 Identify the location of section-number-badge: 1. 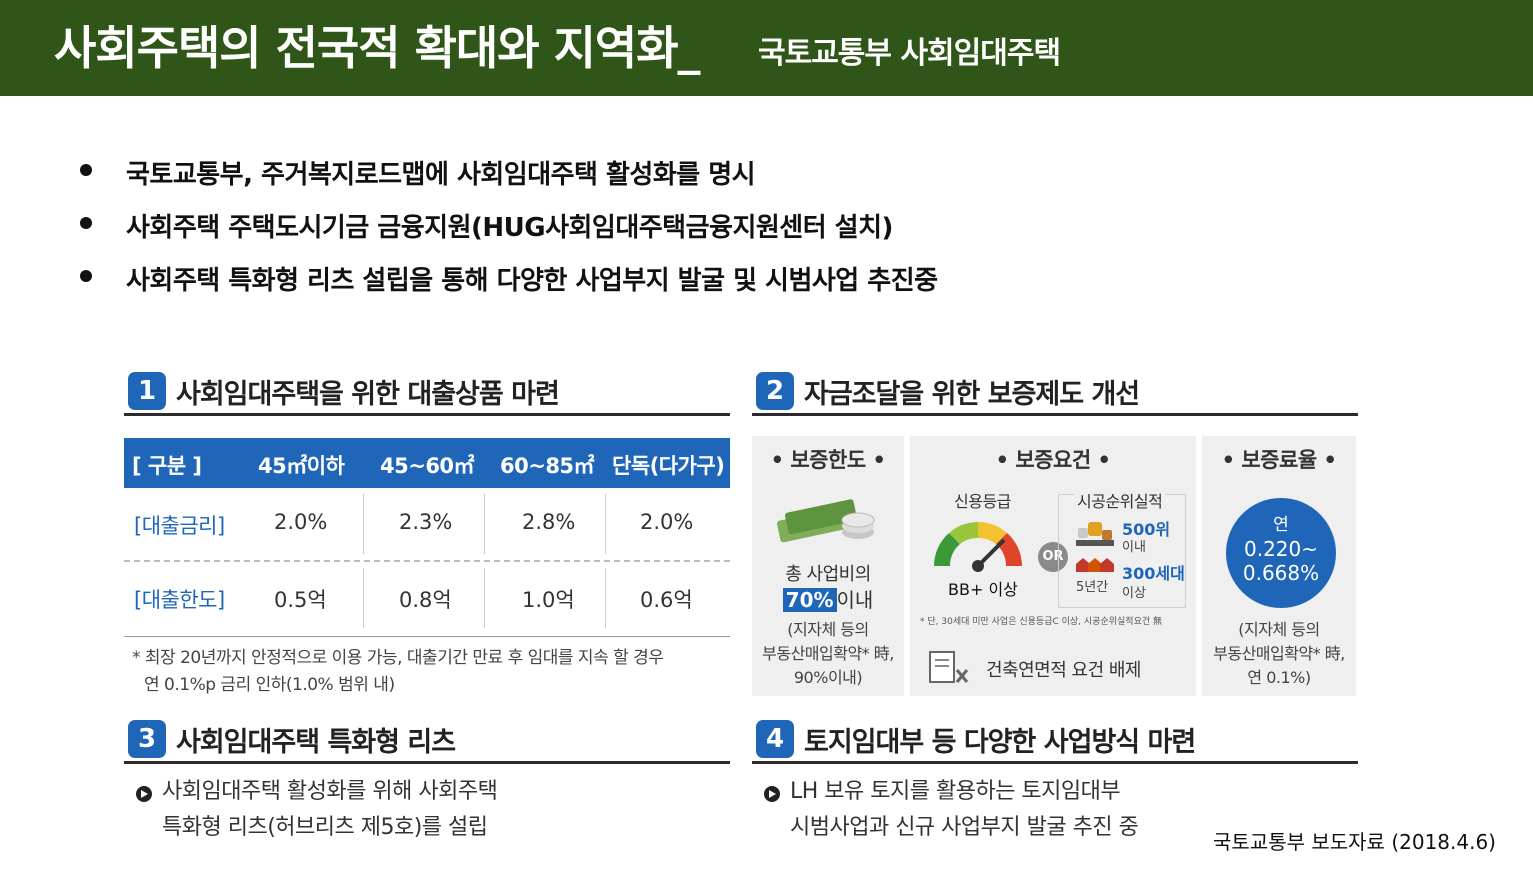
(147, 391).